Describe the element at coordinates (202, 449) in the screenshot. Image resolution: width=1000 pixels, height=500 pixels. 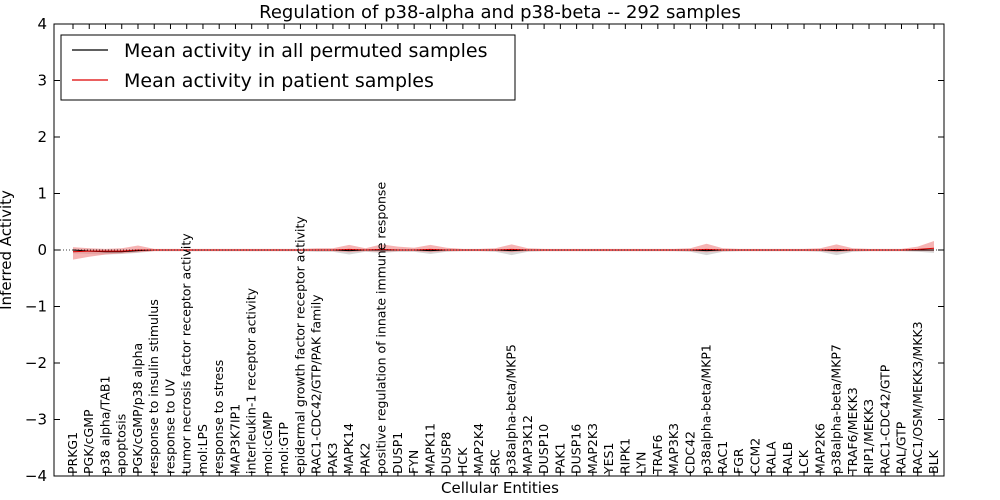
I see `x-tick-label: mol:LPS` at that location.